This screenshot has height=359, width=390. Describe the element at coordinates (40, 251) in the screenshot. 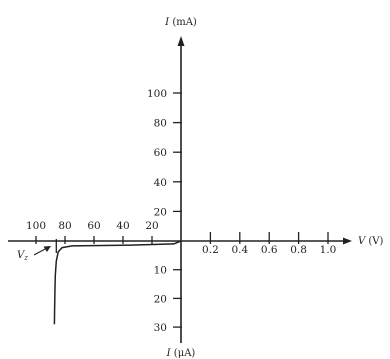

I see `vz-arrow-shaft` at that location.